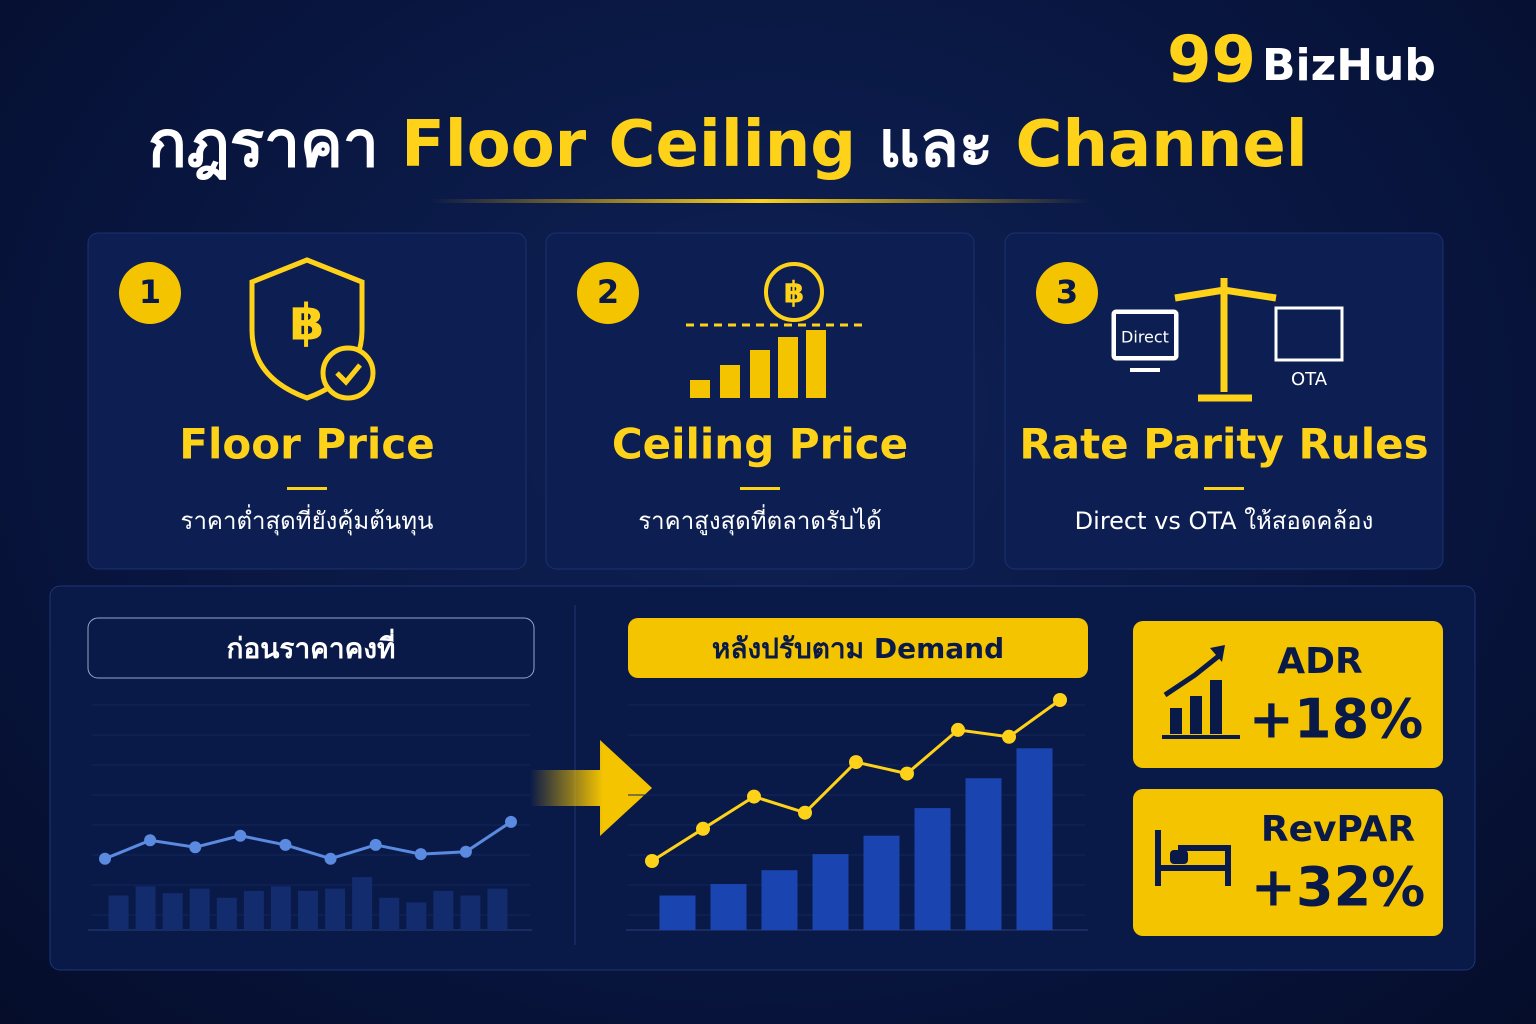  Describe the element at coordinates (1338, 829) in the screenshot. I see `kpi-name: RevPAR` at that location.